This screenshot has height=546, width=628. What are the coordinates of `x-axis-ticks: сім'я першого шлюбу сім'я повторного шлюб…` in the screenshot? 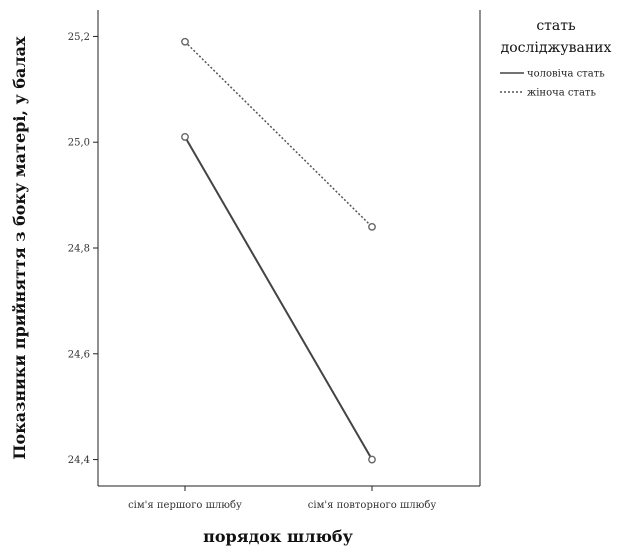 It's located at (282, 498).